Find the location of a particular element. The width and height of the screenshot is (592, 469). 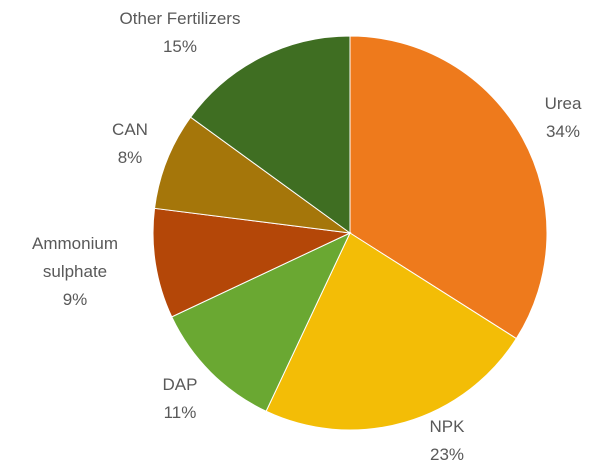

slice-label: Urea 34% is located at coordinates (563, 118).